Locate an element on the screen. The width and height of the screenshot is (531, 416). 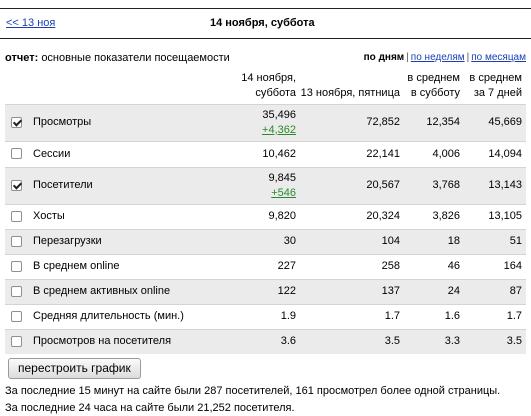
today-cell: 30 is located at coordinates (249, 241).